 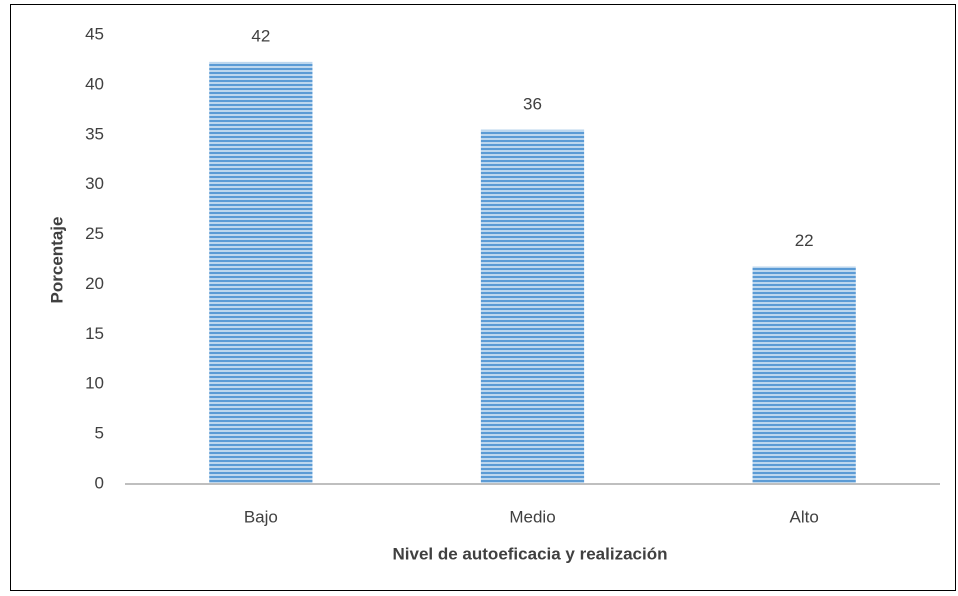 What do you see at coordinates (94, 383) in the screenshot?
I see `y-tick-label: 10` at bounding box center [94, 383].